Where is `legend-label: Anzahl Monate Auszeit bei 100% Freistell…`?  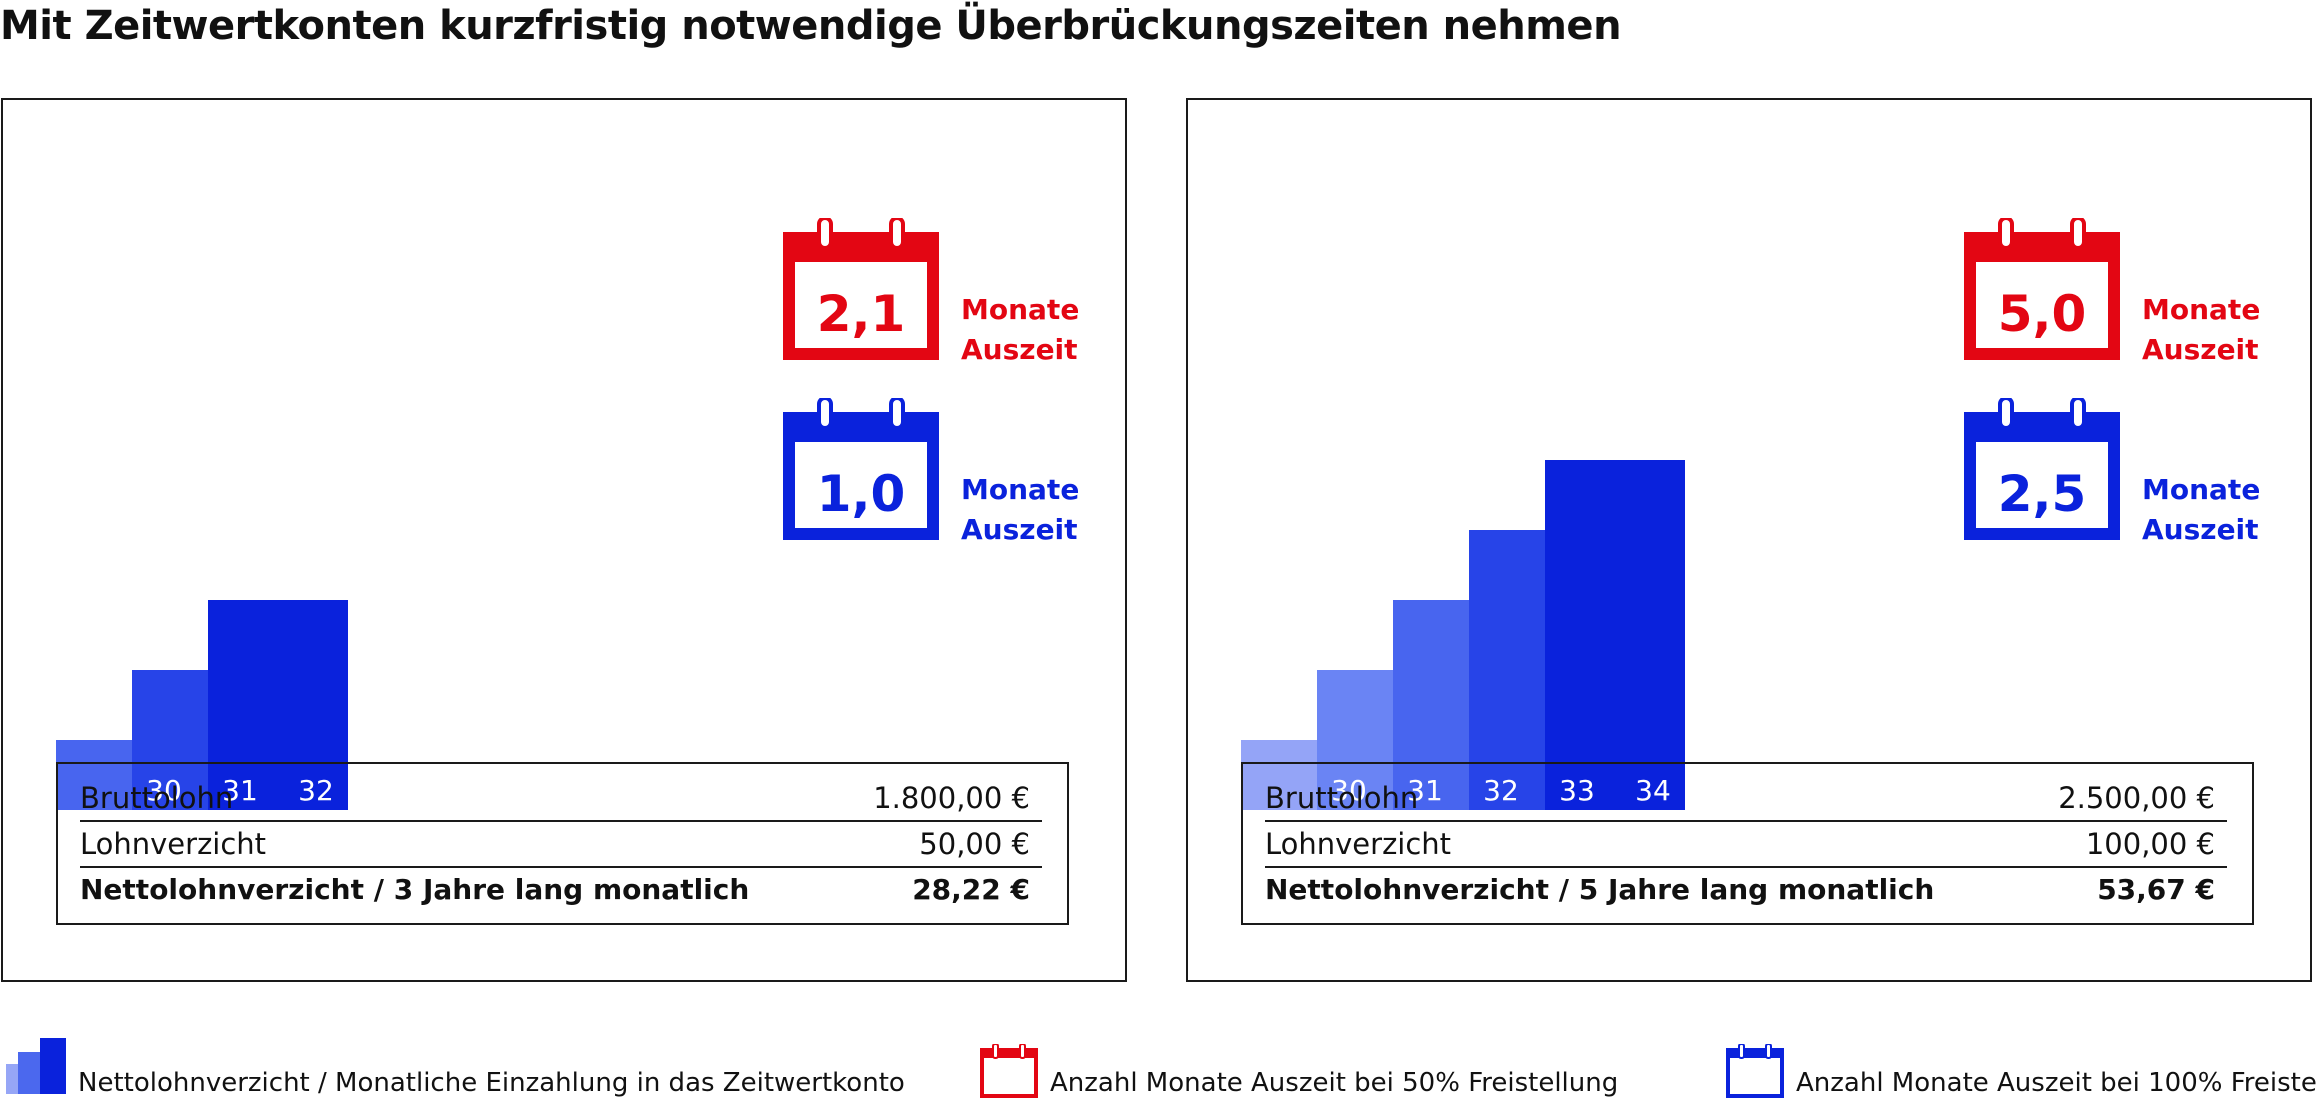
legend-label: Anzahl Monate Auszeit bei 100% Freistell… is located at coordinates (2056, 1083).